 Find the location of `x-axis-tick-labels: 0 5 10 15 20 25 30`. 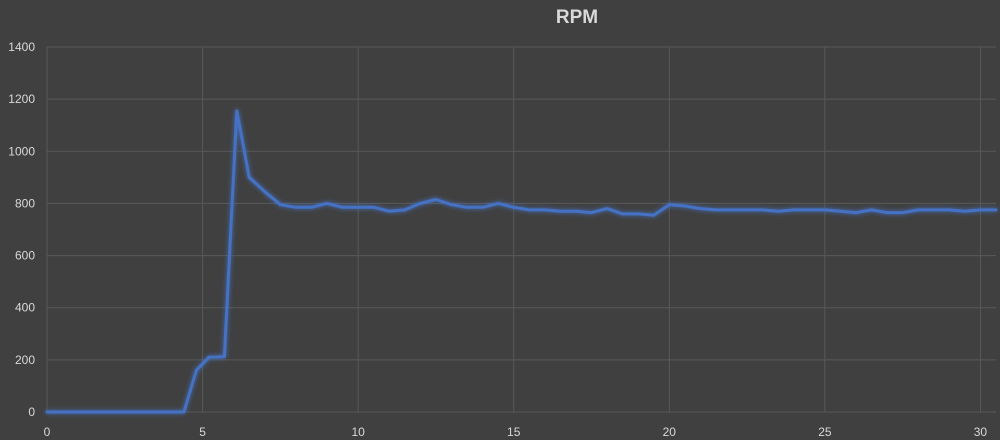

x-axis-tick-labels: 0 5 10 15 20 25 30 is located at coordinates (516, 432).